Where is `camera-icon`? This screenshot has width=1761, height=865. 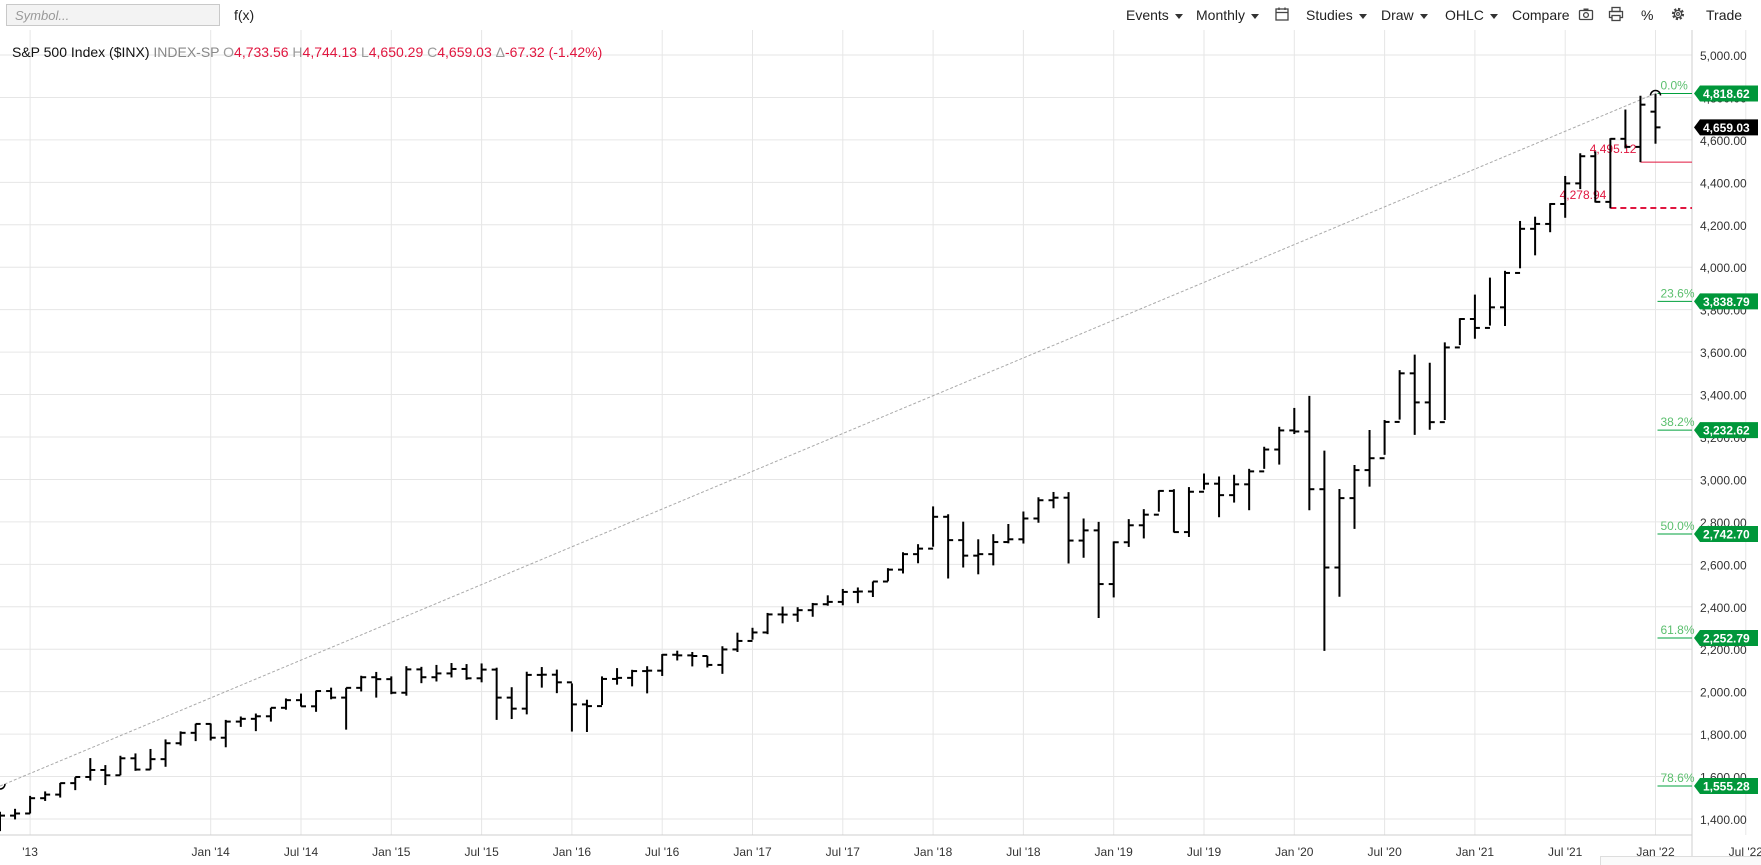 camera-icon is located at coordinates (1586, 14).